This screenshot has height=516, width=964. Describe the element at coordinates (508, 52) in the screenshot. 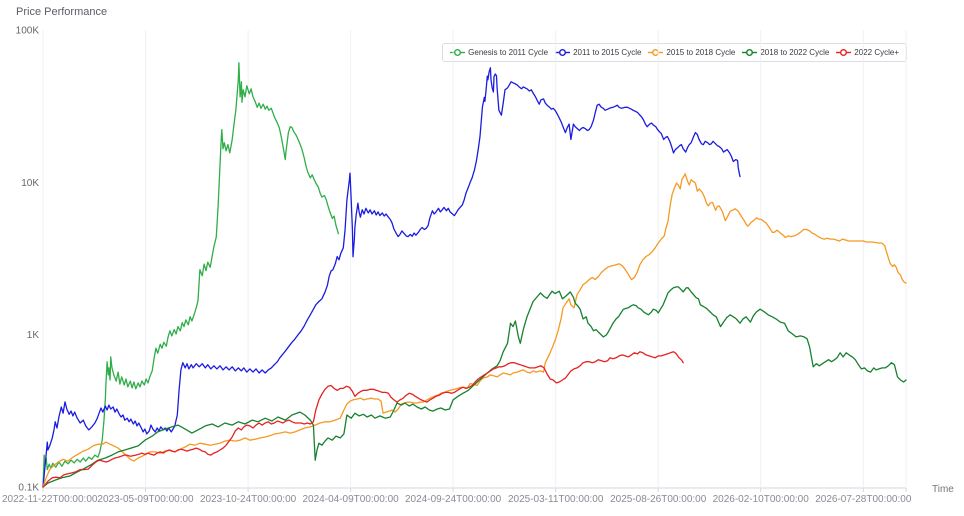

I see `legend-item-label: Genesis to 2011 Cycle` at that location.